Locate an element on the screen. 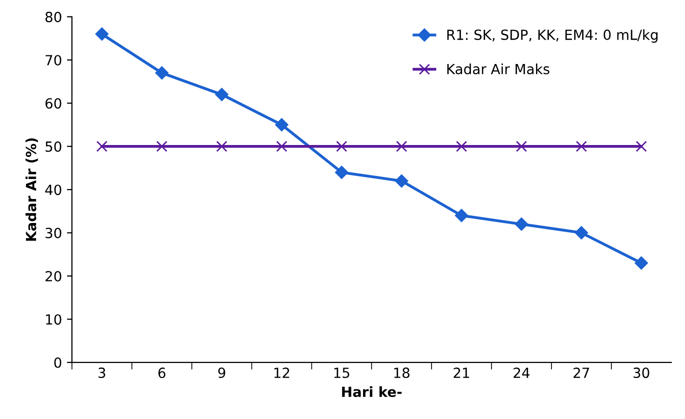  y-tick-label: 50 is located at coordinates (54, 146).